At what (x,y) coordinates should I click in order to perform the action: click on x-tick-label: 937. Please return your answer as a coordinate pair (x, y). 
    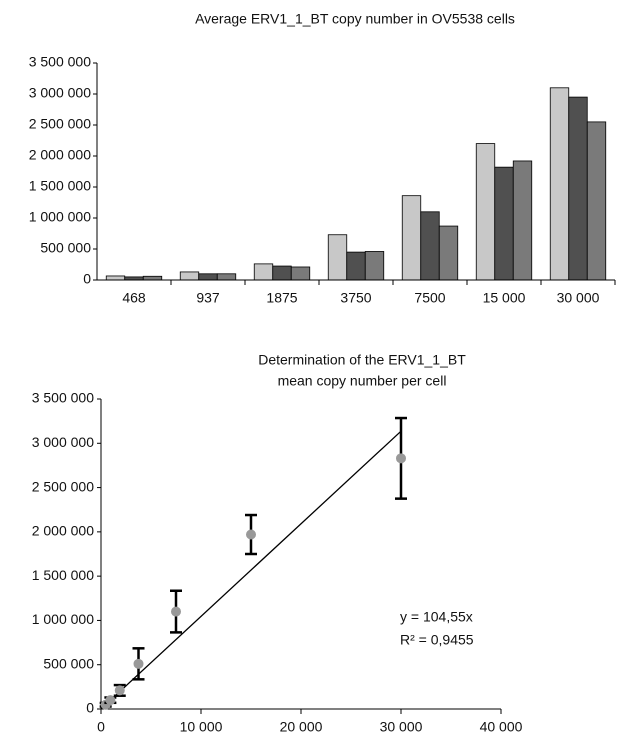
    Looking at the image, I should click on (208, 298).